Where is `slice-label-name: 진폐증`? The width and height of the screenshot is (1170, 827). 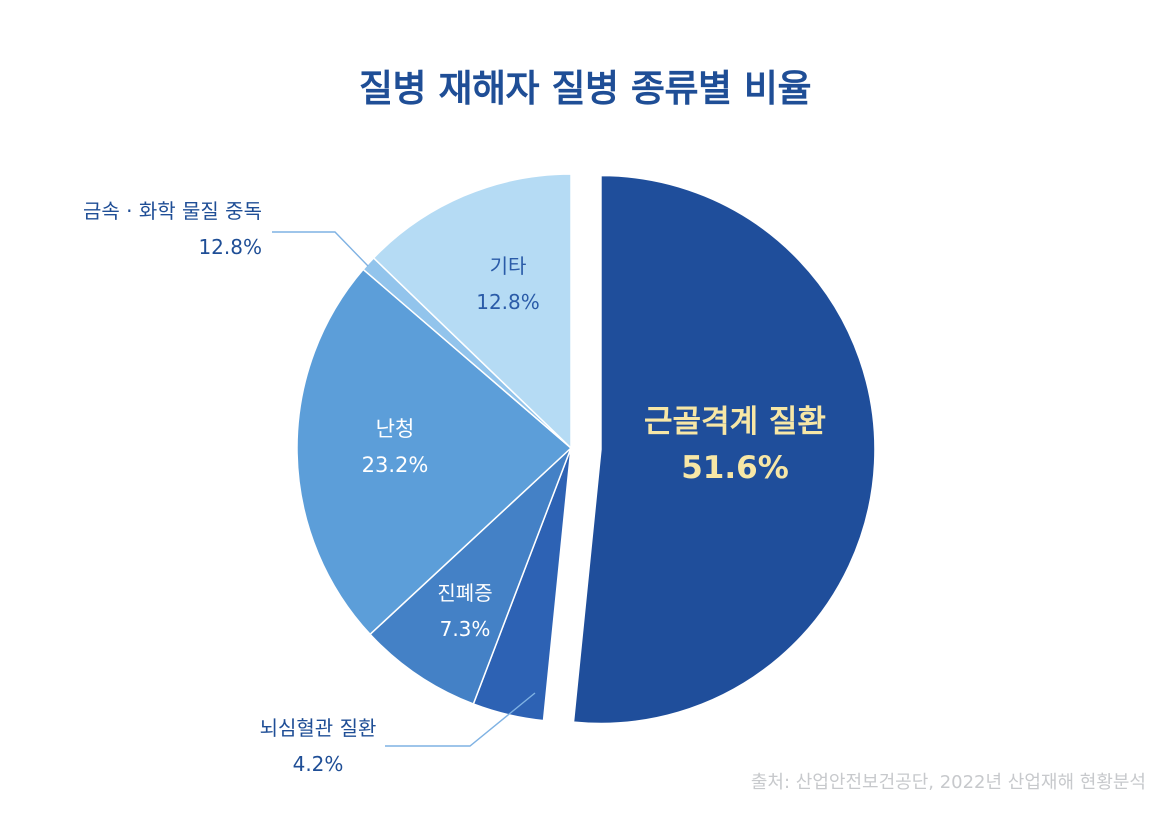
slice-label-name: 진폐증 is located at coordinates (464, 593).